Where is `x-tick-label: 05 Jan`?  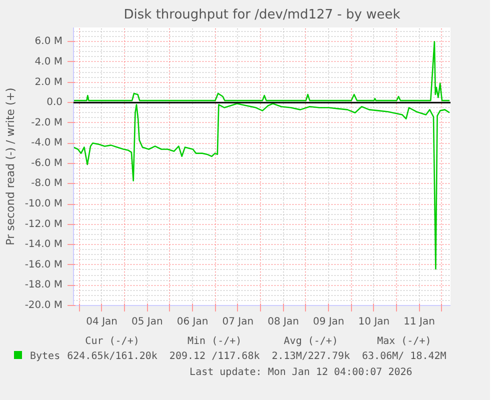
x-tick-label: 05 Jan is located at coordinates (147, 322).